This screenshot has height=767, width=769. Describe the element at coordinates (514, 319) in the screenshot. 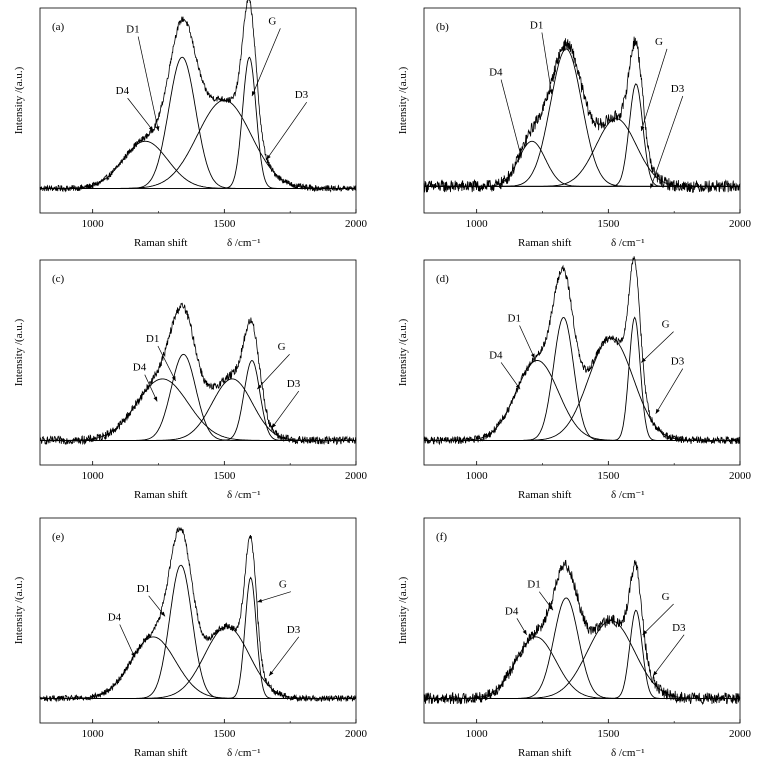

I see `peak-label-d1: D1` at that location.